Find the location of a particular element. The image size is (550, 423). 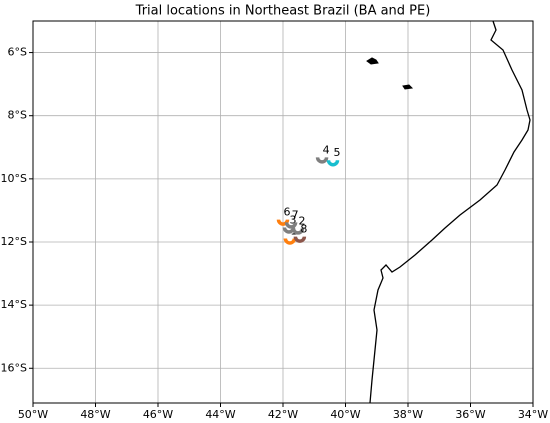

x-tick-label: 48°W is located at coordinates (95, 414).